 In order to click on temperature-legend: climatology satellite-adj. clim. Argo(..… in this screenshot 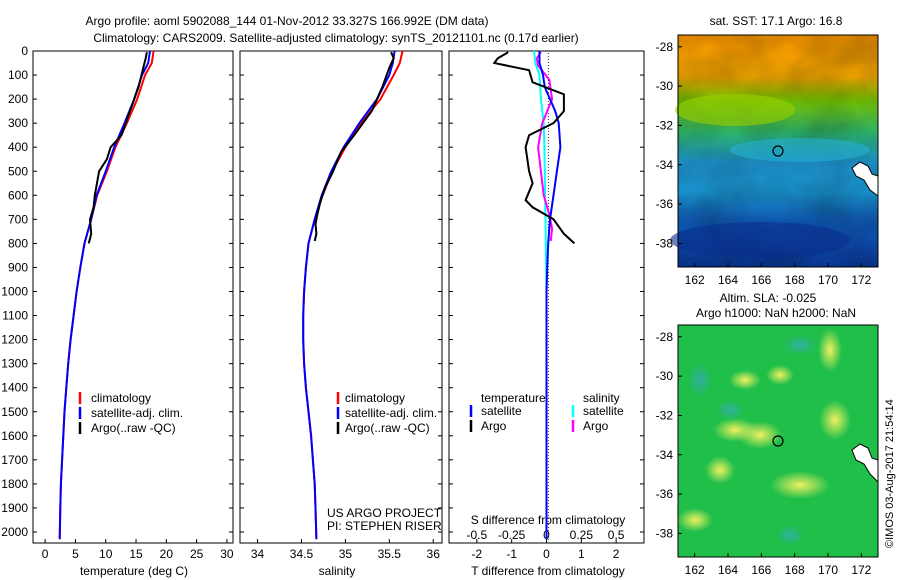, I will do `click(130, 413)`.